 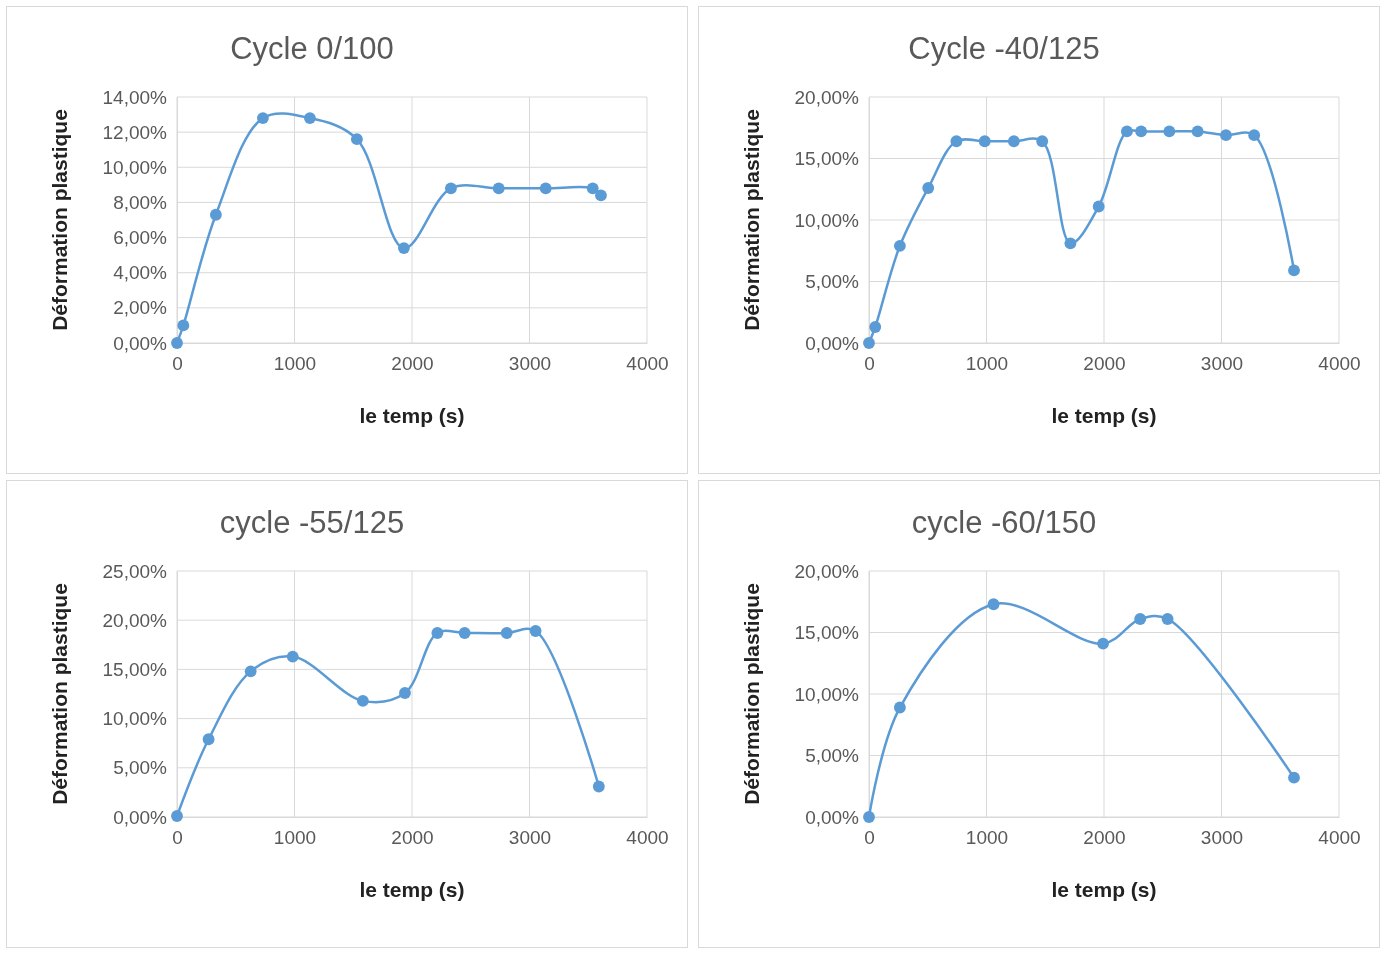 I want to click on y-tick-label: 8,00%, so click(x=140, y=203).